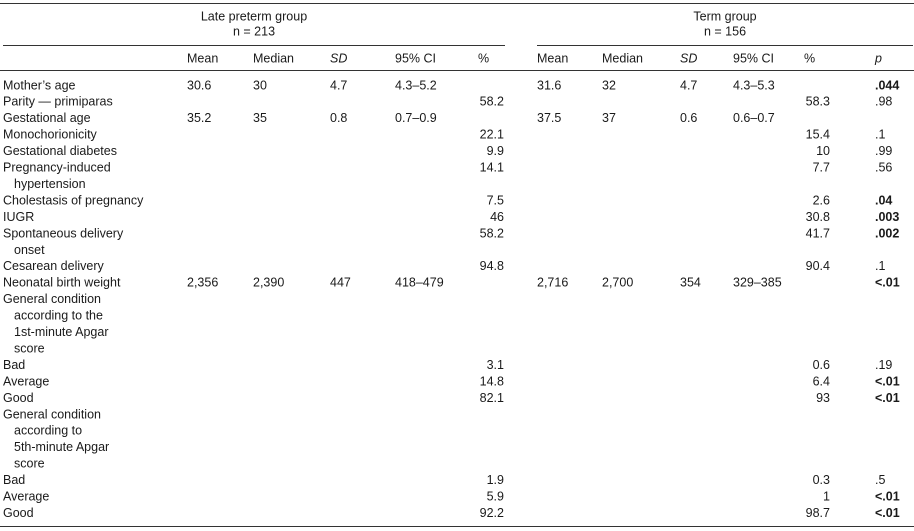  I want to click on cell: 447, so click(340, 283).